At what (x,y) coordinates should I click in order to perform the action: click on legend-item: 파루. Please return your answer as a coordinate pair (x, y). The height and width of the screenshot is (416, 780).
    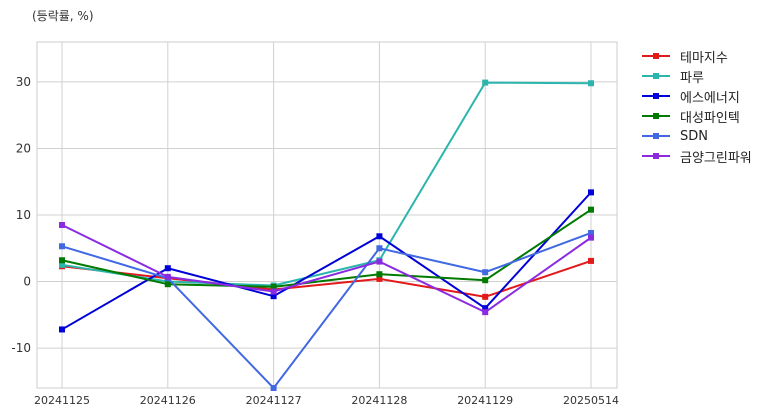
    Looking at the image, I should click on (696, 76).